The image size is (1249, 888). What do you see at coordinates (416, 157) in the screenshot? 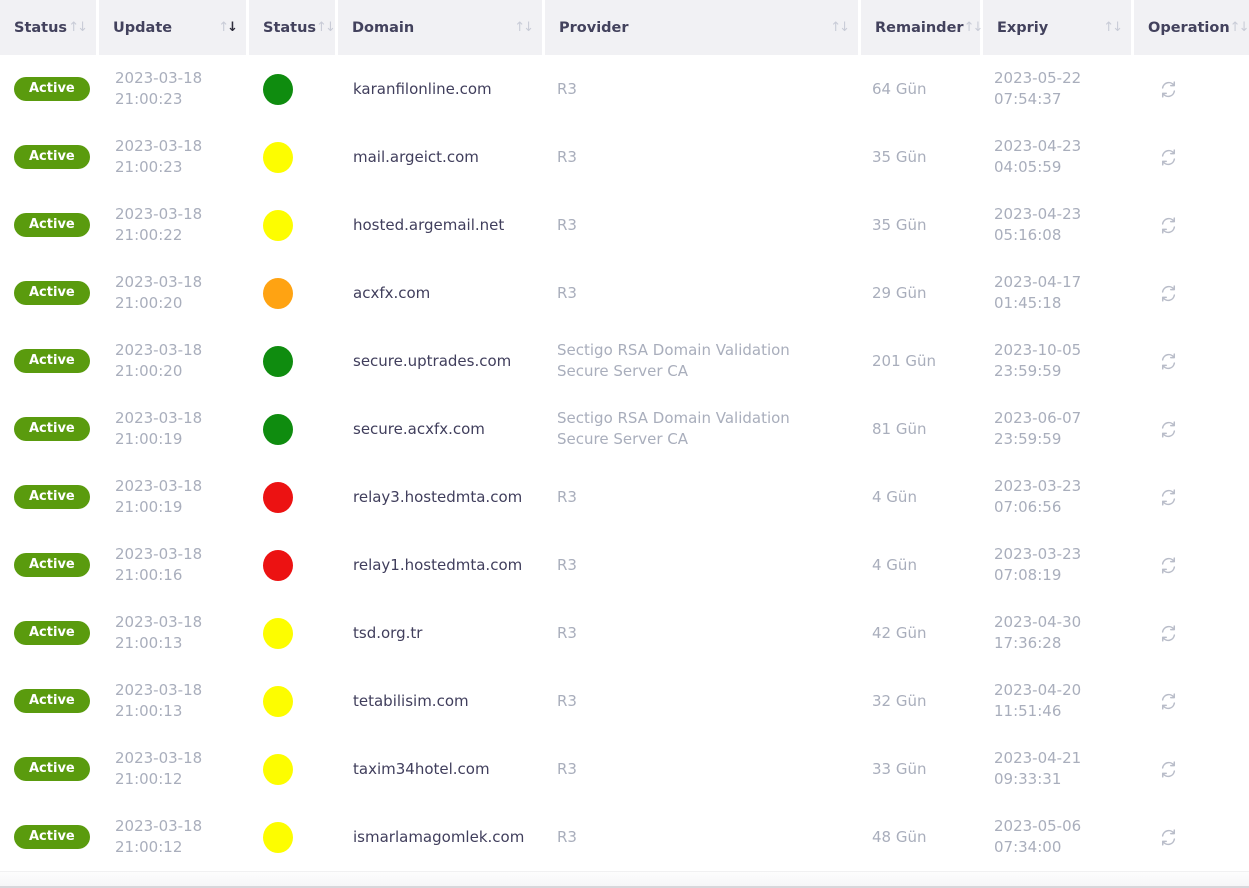
I see `domain-name: mail.argeict.com` at bounding box center [416, 157].